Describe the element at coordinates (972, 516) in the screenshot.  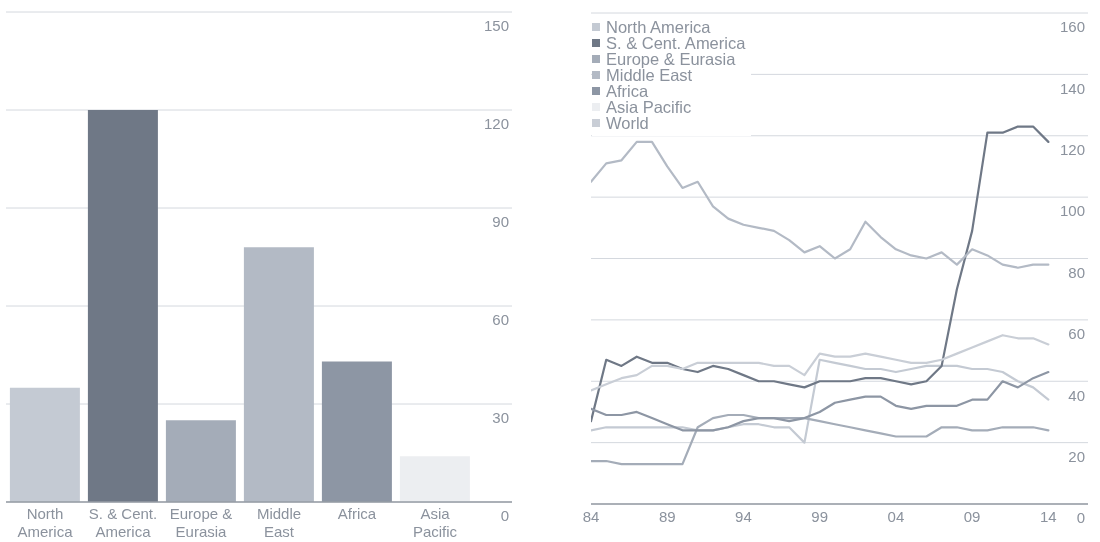
I see `x-tick-label: 09` at that location.